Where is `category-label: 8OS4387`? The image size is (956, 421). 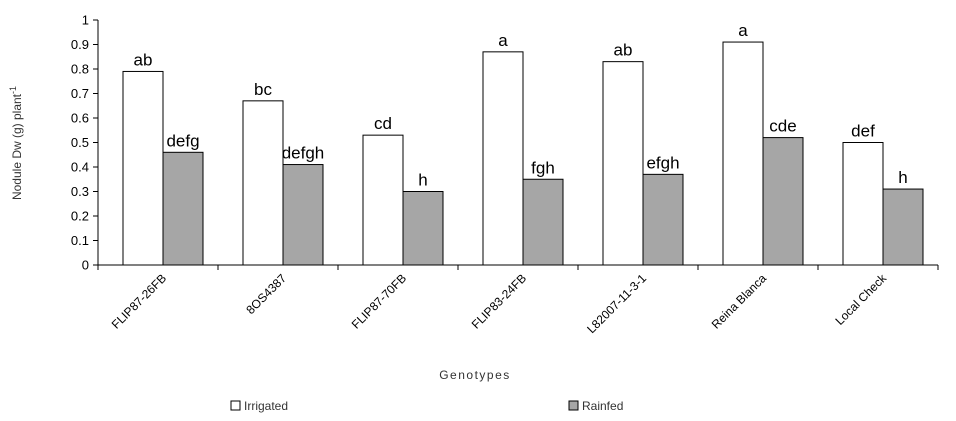 category-label: 8OS4387 is located at coordinates (266, 294).